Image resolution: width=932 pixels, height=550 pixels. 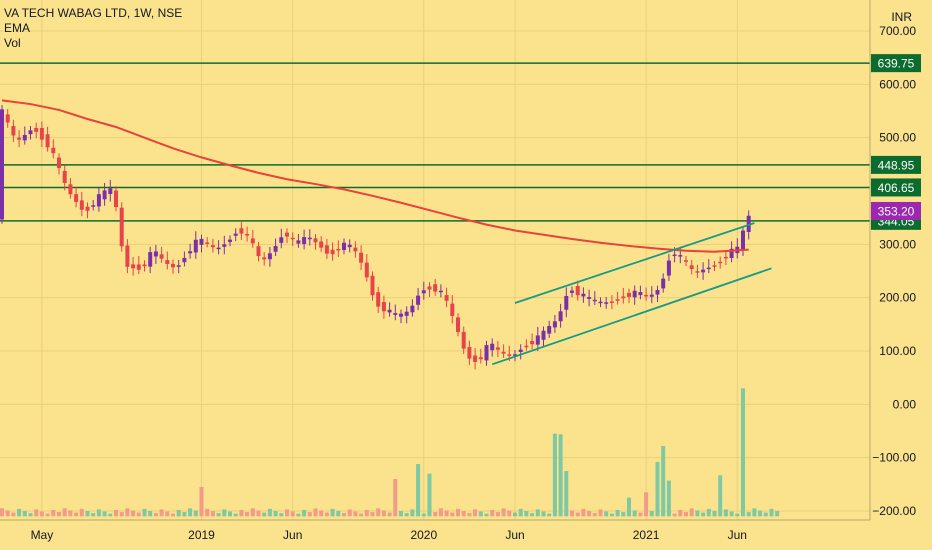 I want to click on price-axis, so click(x=901, y=275).